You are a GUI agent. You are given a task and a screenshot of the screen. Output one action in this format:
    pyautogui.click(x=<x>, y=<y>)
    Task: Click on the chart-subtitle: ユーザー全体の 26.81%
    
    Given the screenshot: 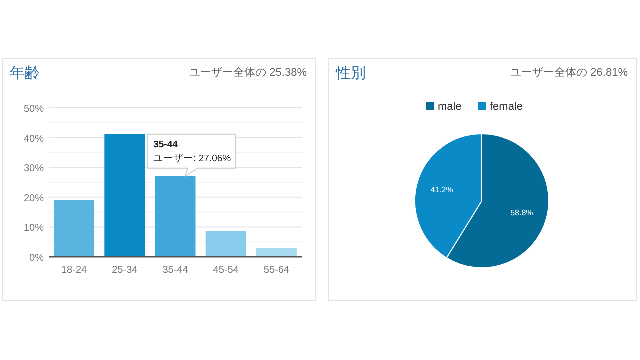 What is the action you would take?
    pyautogui.click(x=569, y=73)
    